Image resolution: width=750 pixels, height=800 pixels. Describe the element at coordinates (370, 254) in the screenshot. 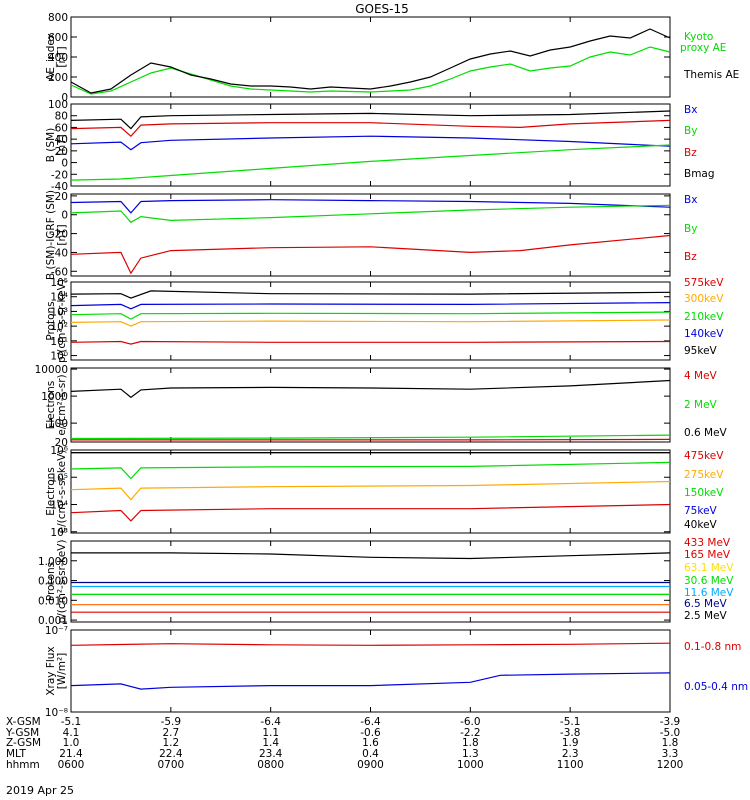

I see `series-line-bz` at that location.